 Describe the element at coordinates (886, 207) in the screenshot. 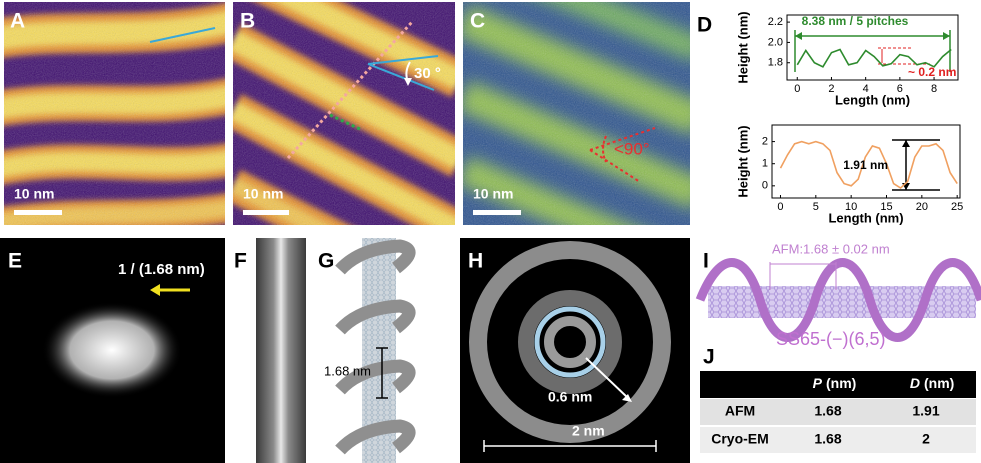

I see `x-tick-label: 15` at that location.